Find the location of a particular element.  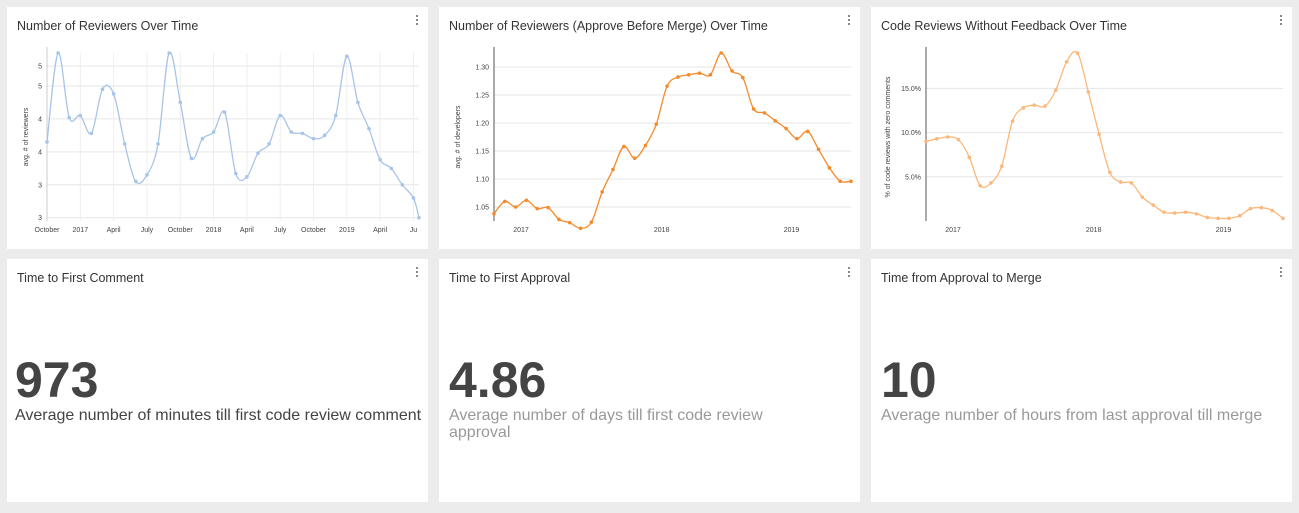

y-tick-label: 4 is located at coordinates (40, 152).